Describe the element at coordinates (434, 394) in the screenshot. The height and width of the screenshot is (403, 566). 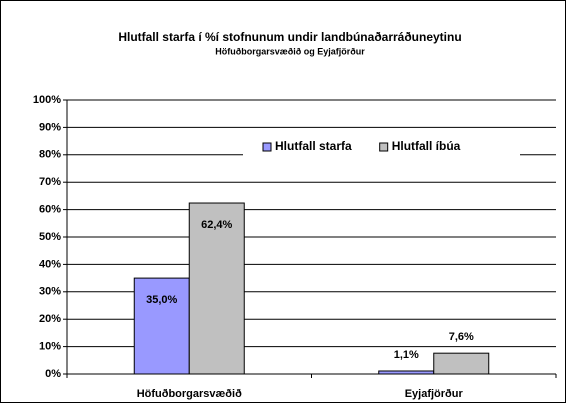
I see `x-tick-label: Eyjafjörður` at that location.